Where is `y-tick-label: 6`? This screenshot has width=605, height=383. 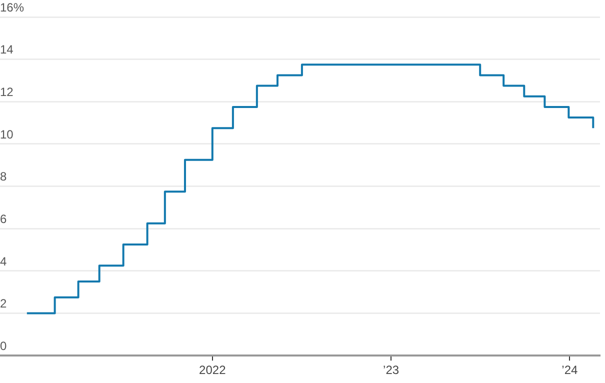
y-tick-label: 6 is located at coordinates (3, 219).